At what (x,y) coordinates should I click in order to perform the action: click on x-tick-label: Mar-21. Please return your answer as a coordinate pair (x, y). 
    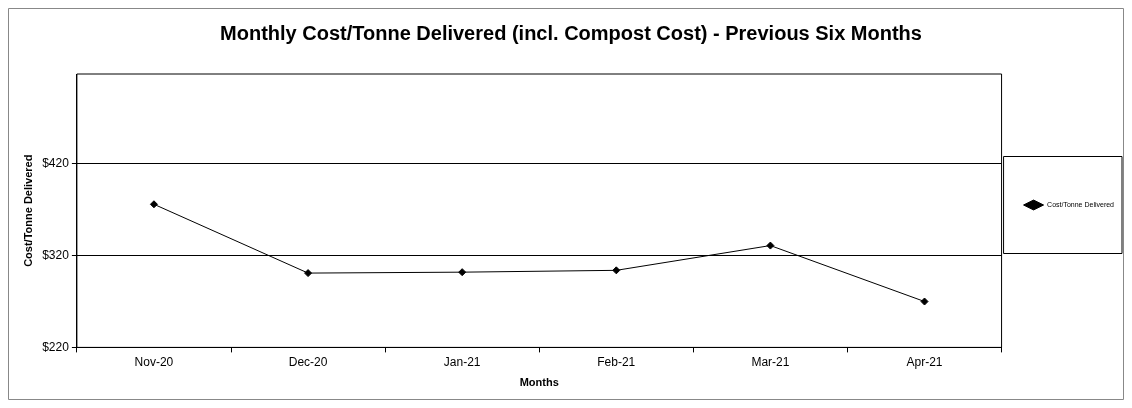
    Looking at the image, I should click on (770, 361).